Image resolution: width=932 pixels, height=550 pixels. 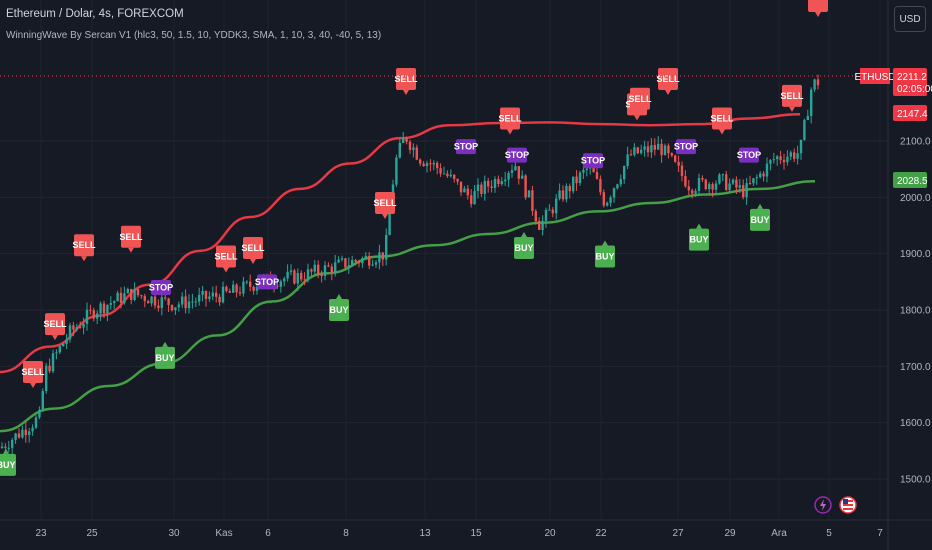 I want to click on y-tick-label: 1900.0, so click(x=915, y=254).